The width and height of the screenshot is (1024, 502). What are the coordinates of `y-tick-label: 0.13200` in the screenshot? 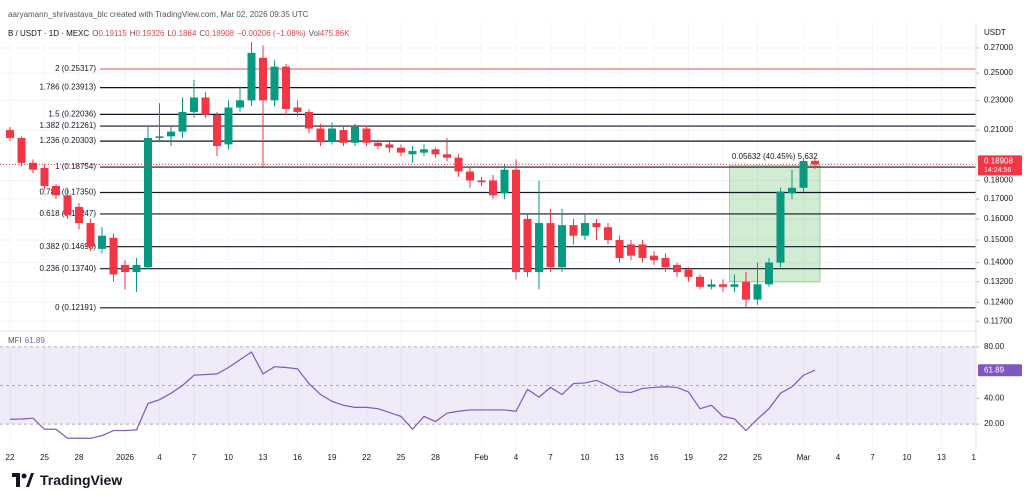 It's located at (998, 281).